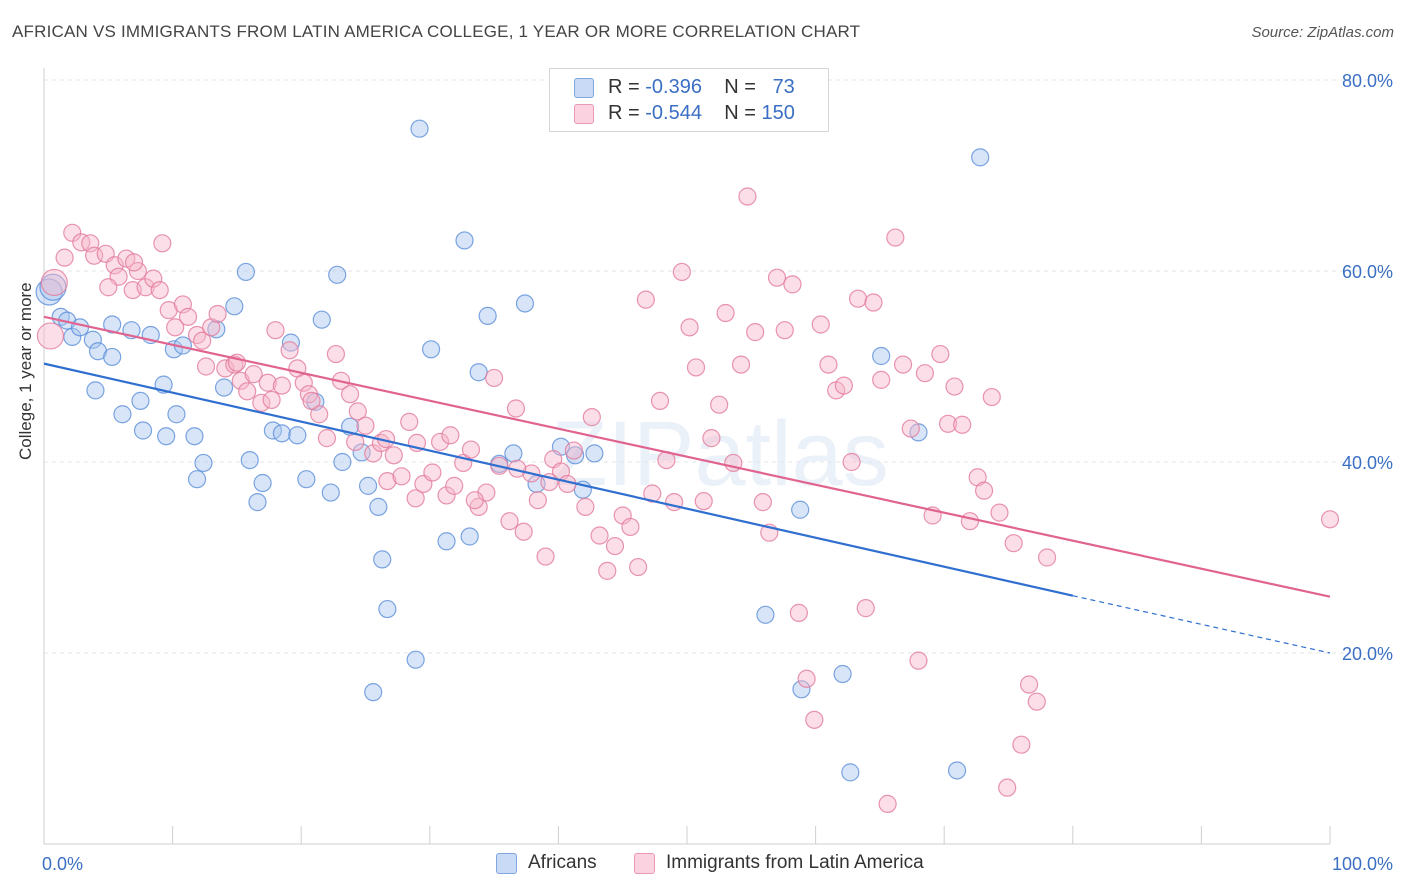 This screenshot has width=1406, height=892. Describe the element at coordinates (562, 862) in the screenshot. I see `bottom-legend-label-africans: Africans` at that location.